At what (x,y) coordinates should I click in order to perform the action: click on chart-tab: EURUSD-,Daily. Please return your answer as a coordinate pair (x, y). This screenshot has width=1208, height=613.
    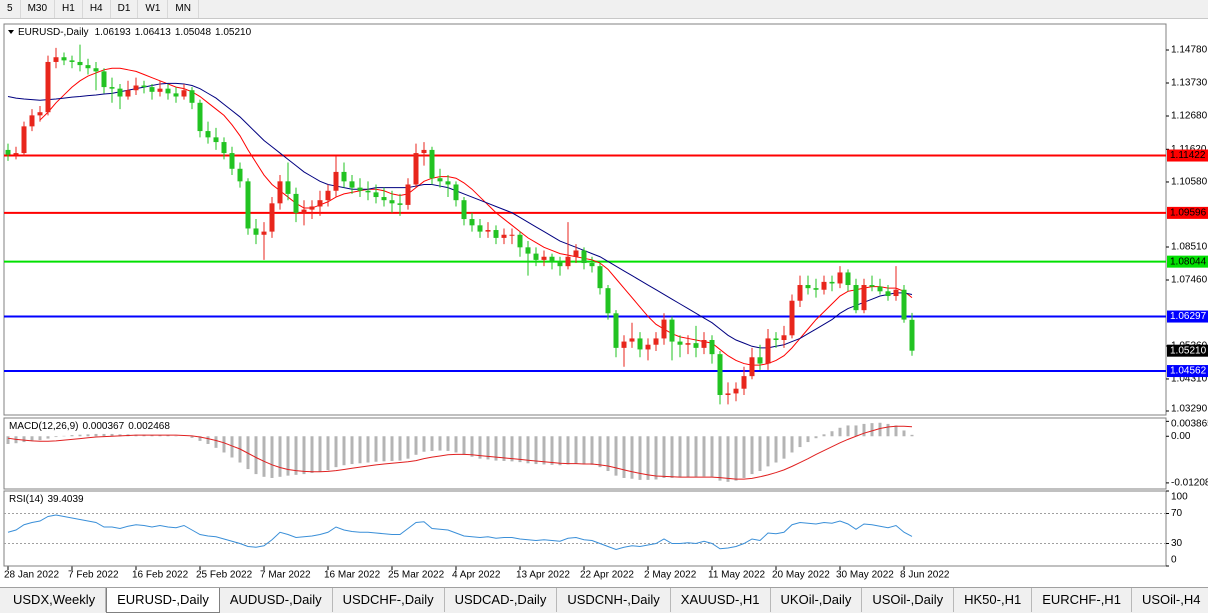
    Looking at the image, I should click on (163, 600).